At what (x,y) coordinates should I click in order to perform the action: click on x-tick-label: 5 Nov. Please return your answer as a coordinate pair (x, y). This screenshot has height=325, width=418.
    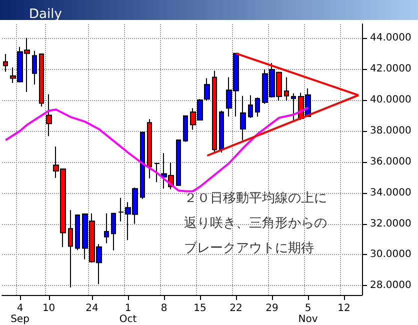
    Looking at the image, I should click on (308, 314).